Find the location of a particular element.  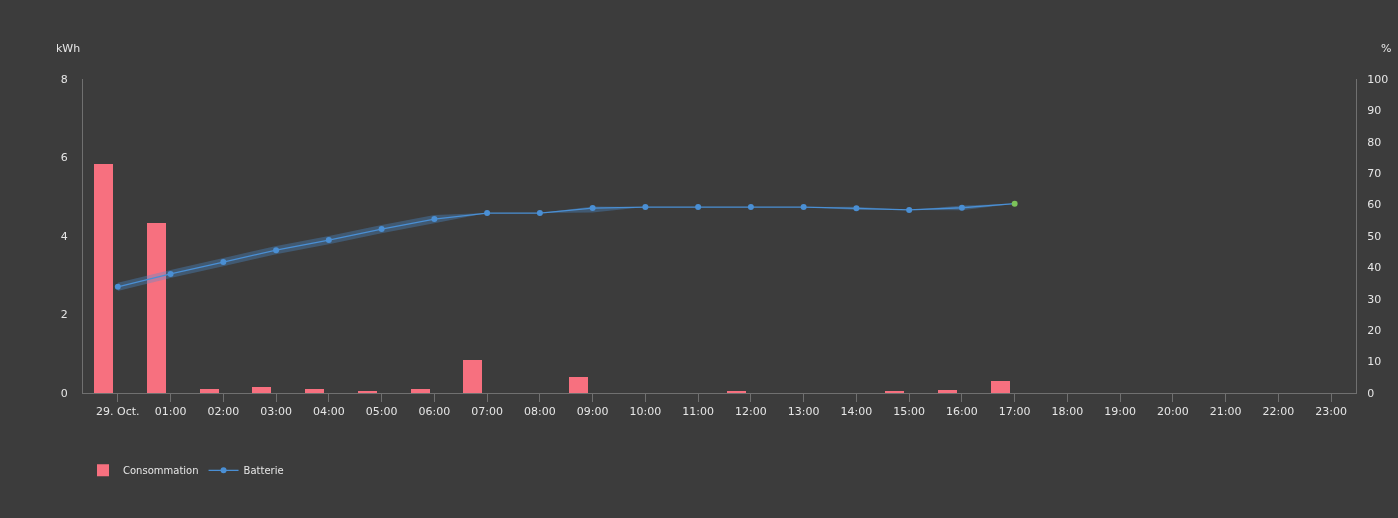

y2-tick-label: 40 is located at coordinates (1374, 268).